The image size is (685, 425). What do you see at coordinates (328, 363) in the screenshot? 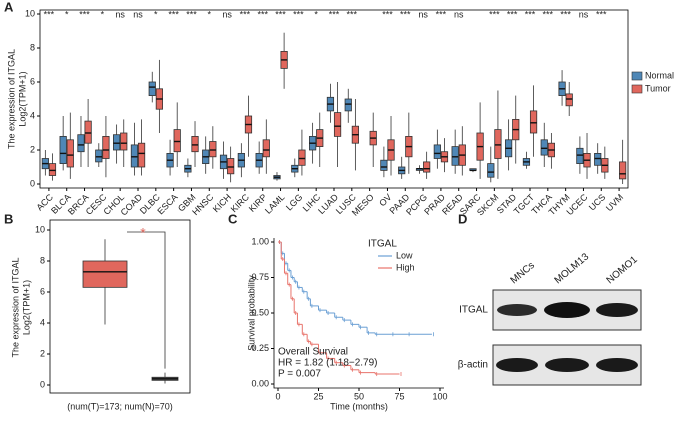
I see `annotation: HR = 1.82 (1.18−2.79)` at bounding box center [328, 363].